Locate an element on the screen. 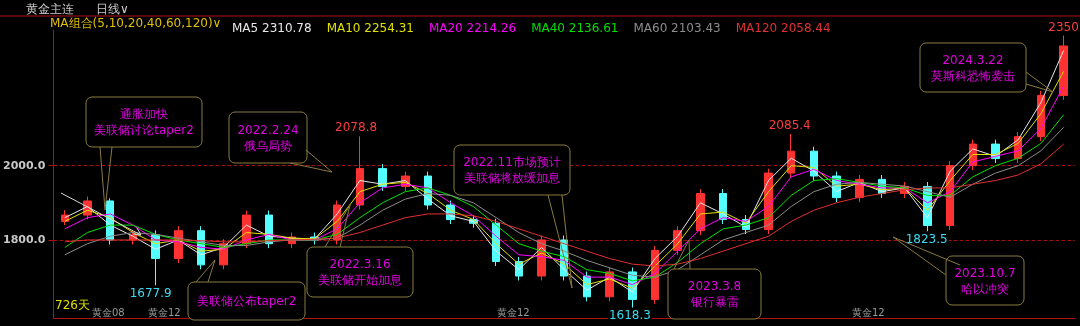 Image resolution: width=1080 pixels, height=326 pixels. annotation: 2022.2.24 俄乌局势 is located at coordinates (268, 137).